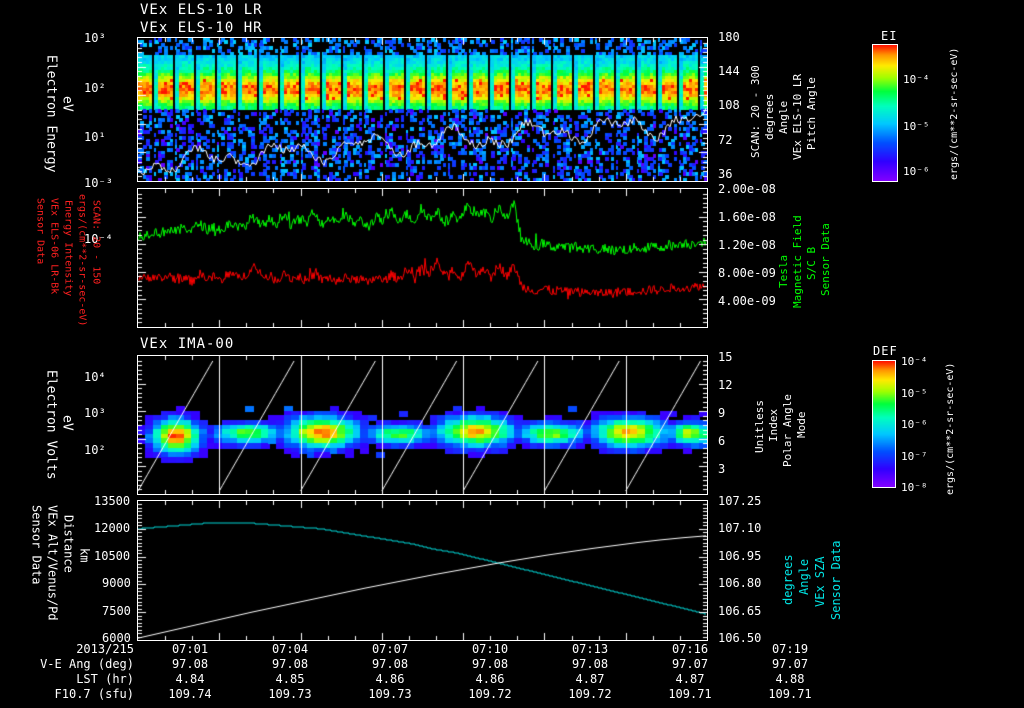 The image size is (1024, 708). What do you see at coordinates (105, 649) in the screenshot?
I see `footer-row-label: 2013/215` at bounding box center [105, 649].